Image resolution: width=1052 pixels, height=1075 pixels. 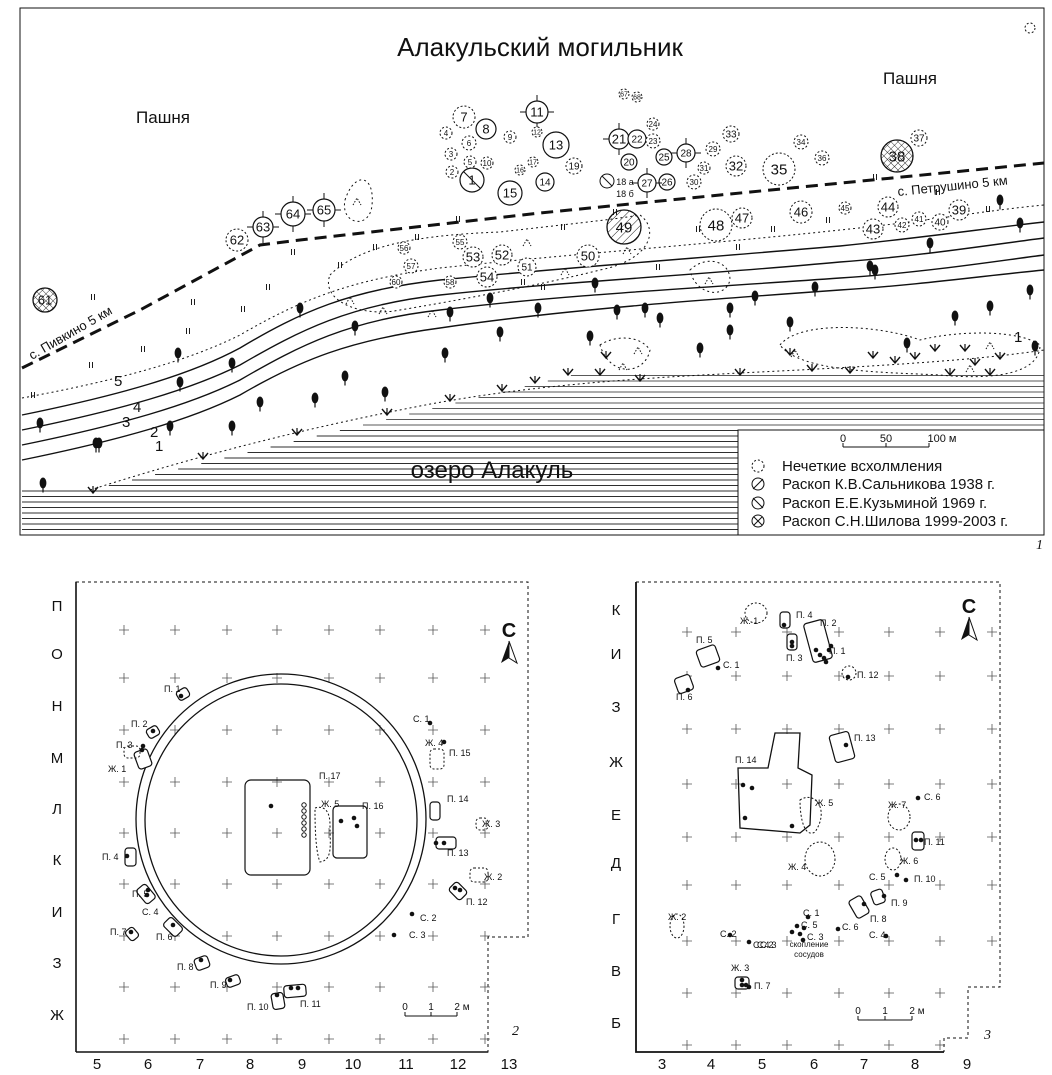 What do you see at coordinates (932, 797) in the screenshot?
I see `plan3-label: С. 6` at bounding box center [932, 797].